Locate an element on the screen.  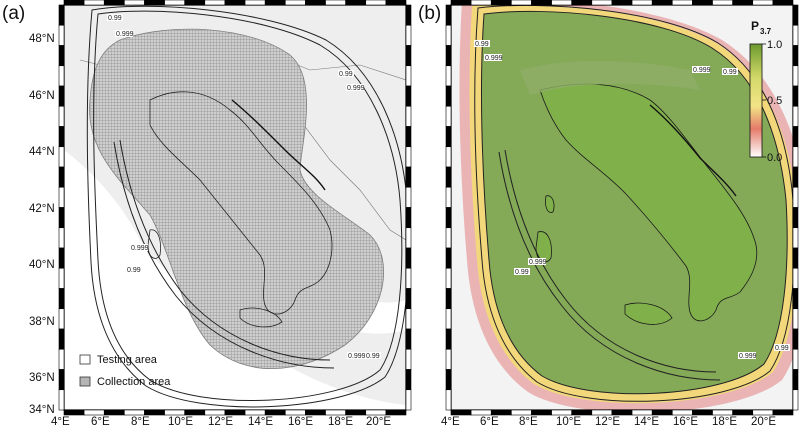
colorbar-tick: 1.0 is located at coordinates (774, 45).